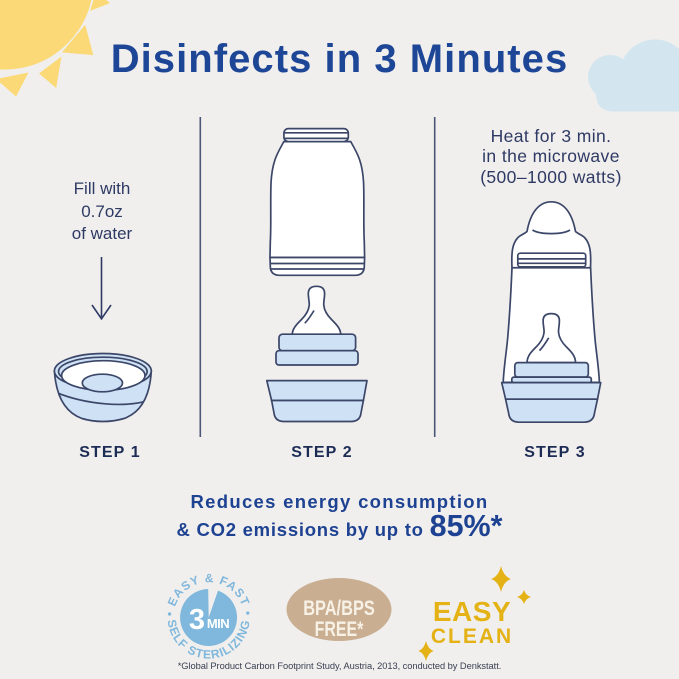 This screenshot has width=679, height=679. Describe the element at coordinates (208, 594) in the screenshot. I see `svg-text: • EASY & FAST •` at that location.